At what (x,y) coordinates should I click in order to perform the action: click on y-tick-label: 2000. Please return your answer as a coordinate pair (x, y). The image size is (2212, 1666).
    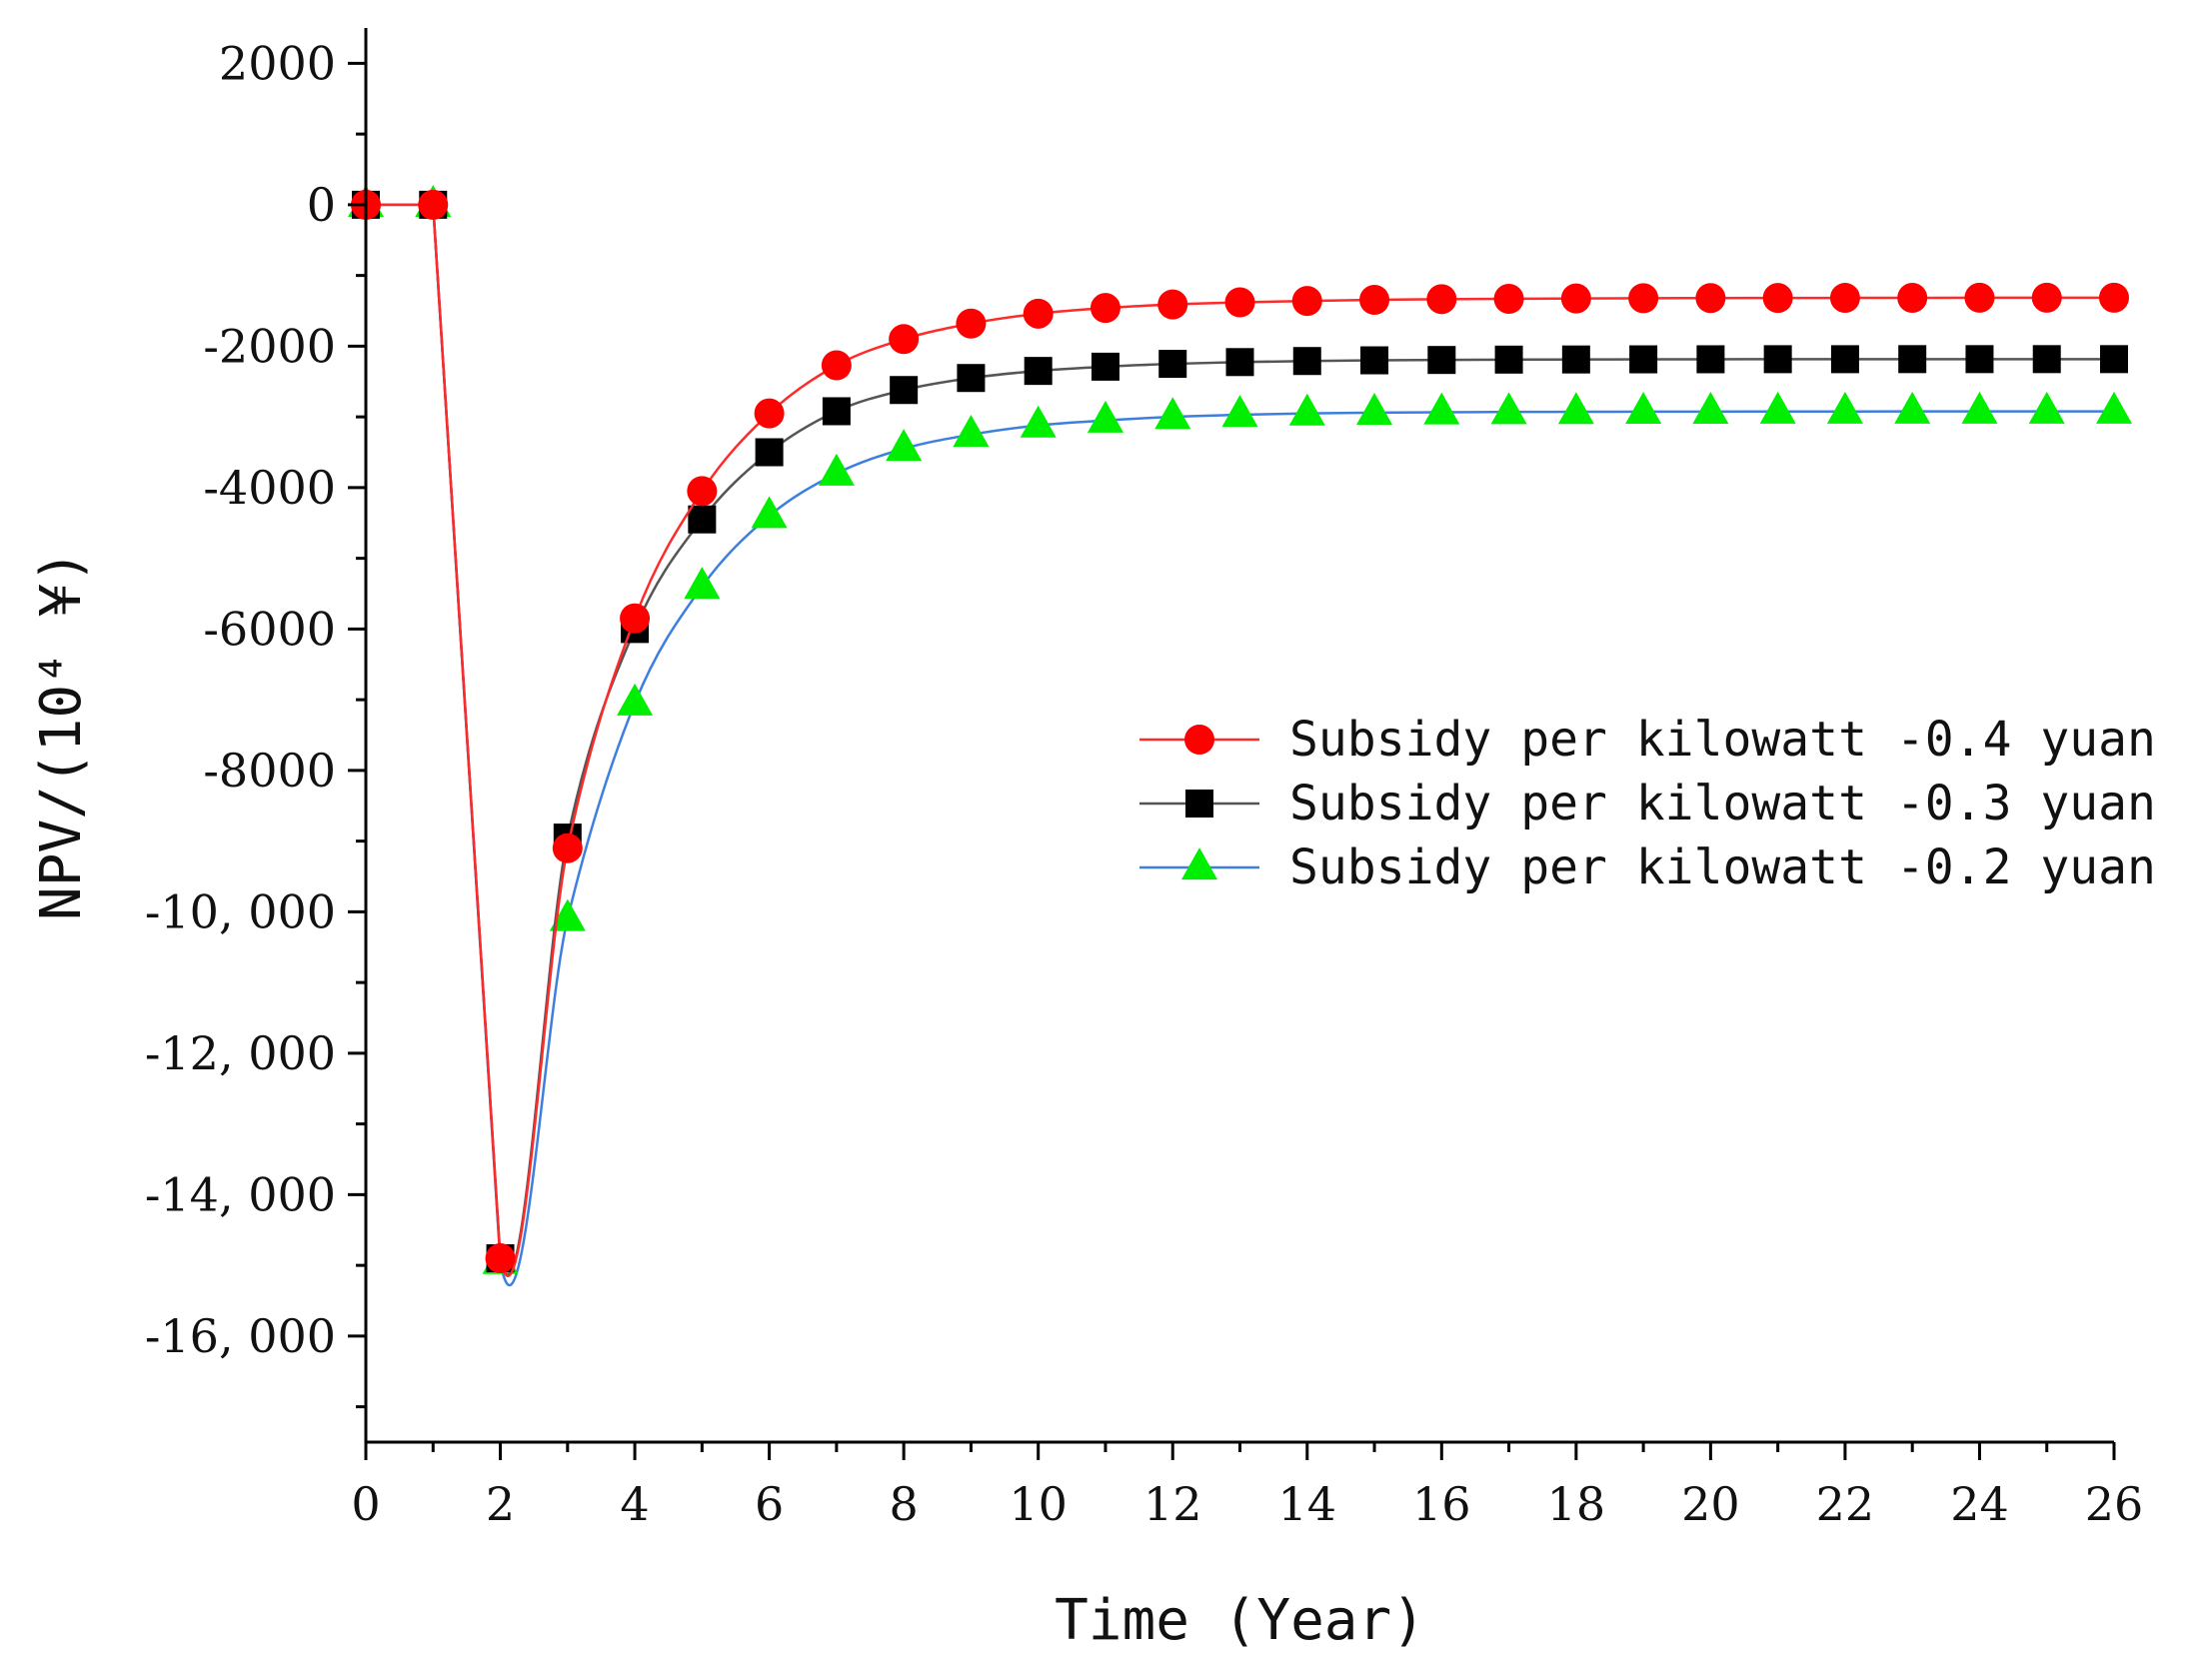
    Looking at the image, I should click on (277, 63).